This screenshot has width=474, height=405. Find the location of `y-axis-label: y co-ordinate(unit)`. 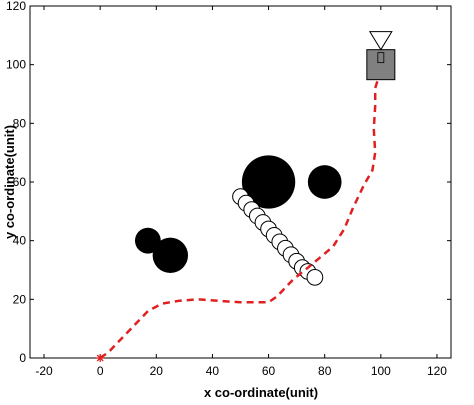

y-axis-label: y co-ordinate(unit) is located at coordinates (9, 182).